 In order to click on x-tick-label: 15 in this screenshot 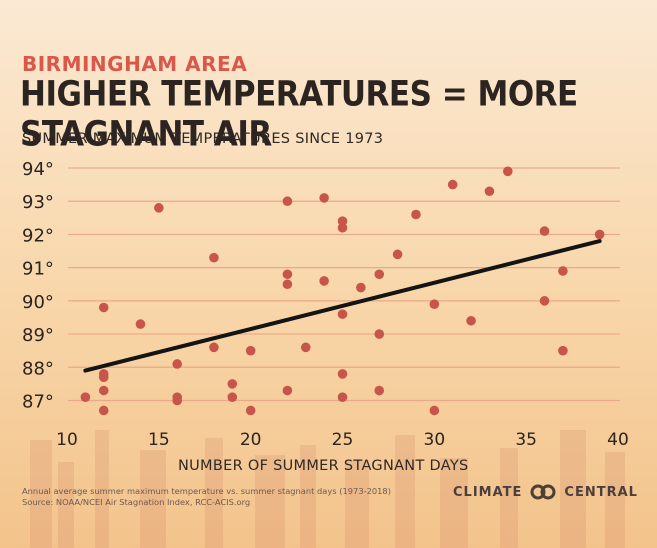, I will do `click(159, 440)`.